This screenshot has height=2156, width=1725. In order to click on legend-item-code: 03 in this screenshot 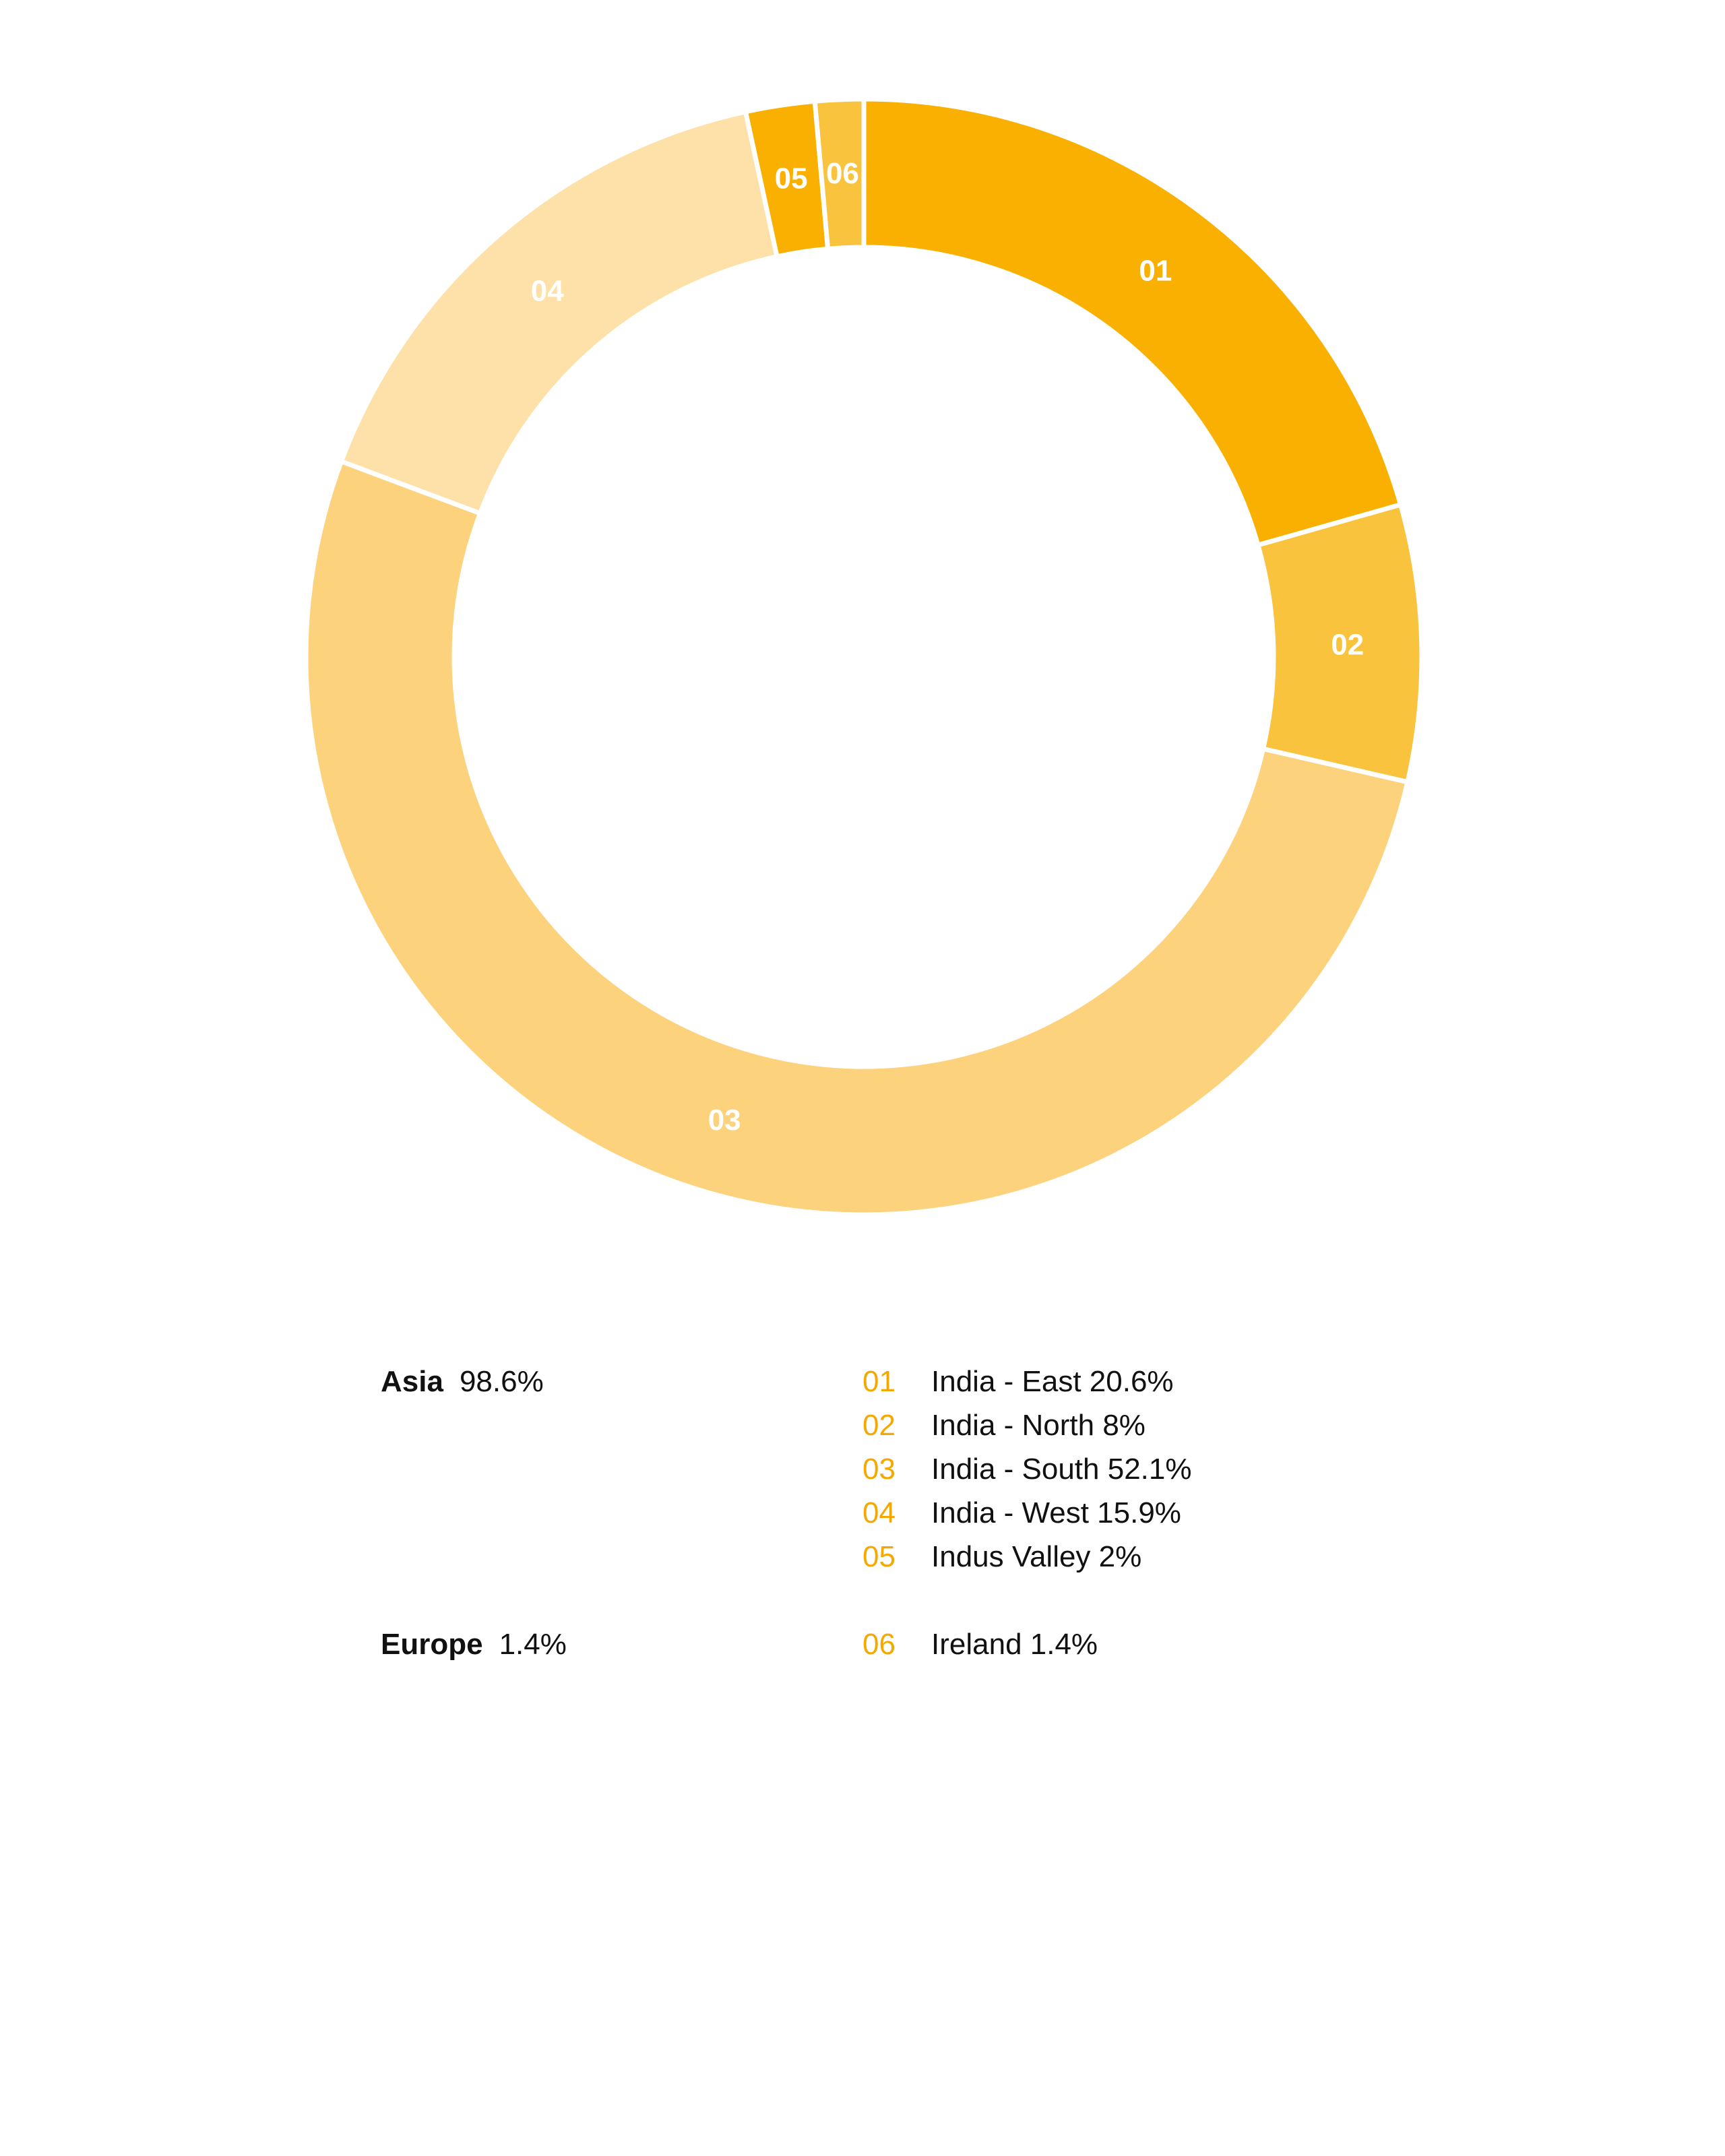, I will do `click(879, 1469)`.